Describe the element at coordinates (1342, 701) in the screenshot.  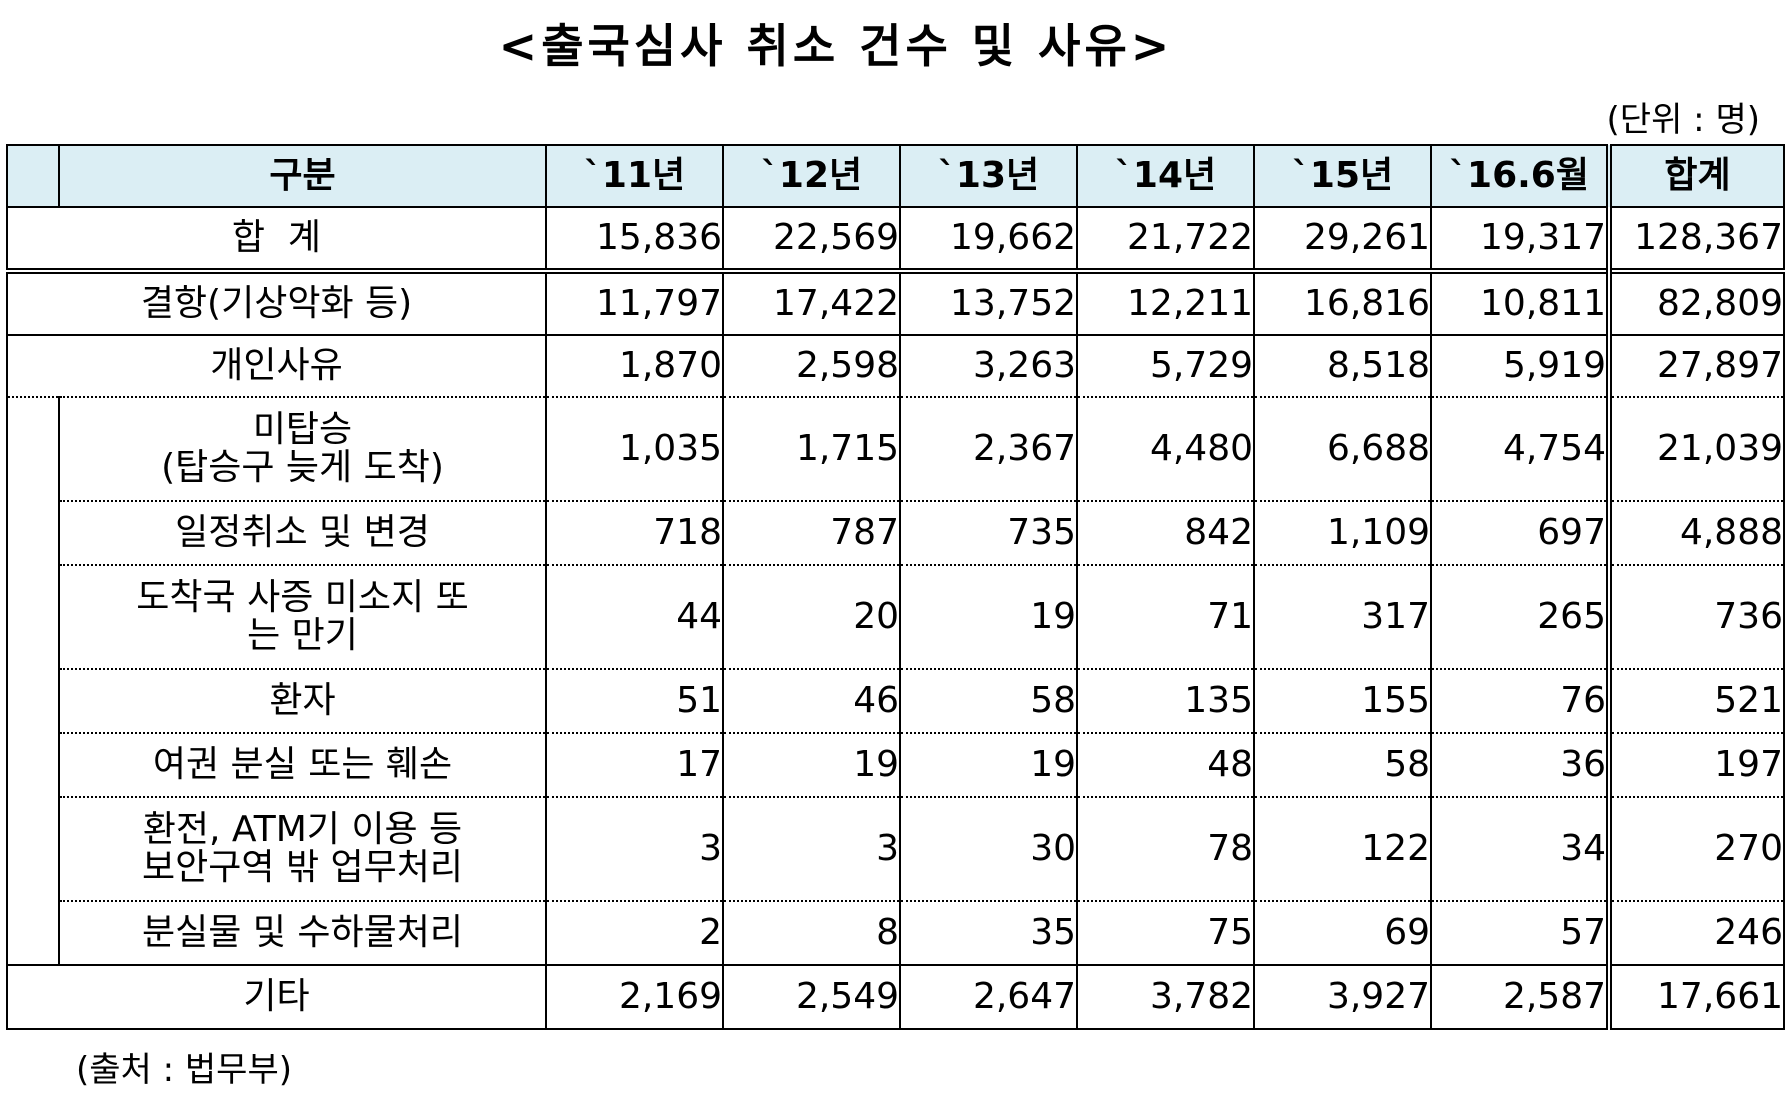
I see `cell-value: 155` at that location.